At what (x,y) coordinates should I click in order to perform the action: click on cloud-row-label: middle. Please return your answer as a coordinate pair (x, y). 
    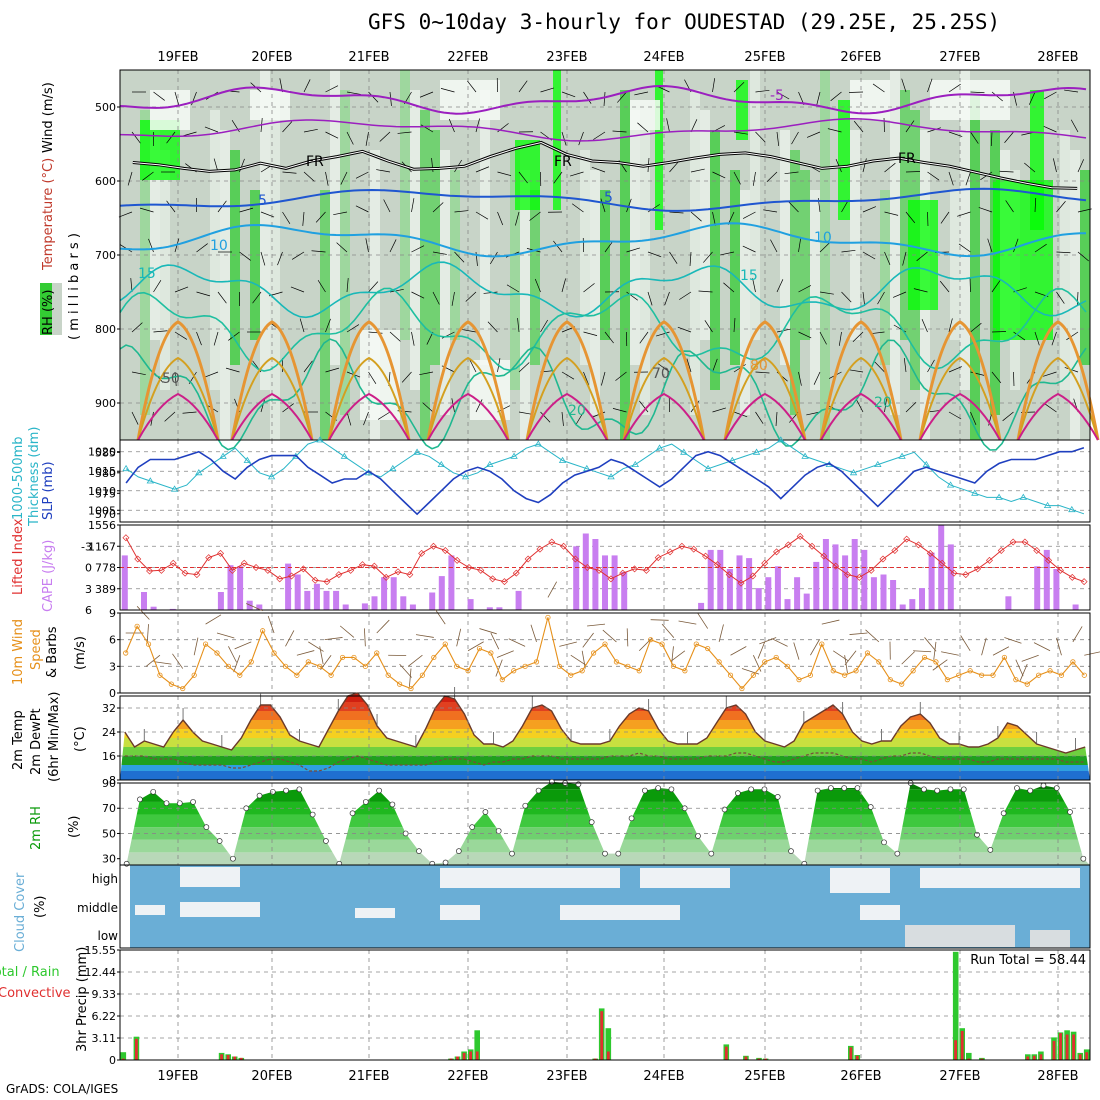
    Looking at the image, I should click on (97, 908).